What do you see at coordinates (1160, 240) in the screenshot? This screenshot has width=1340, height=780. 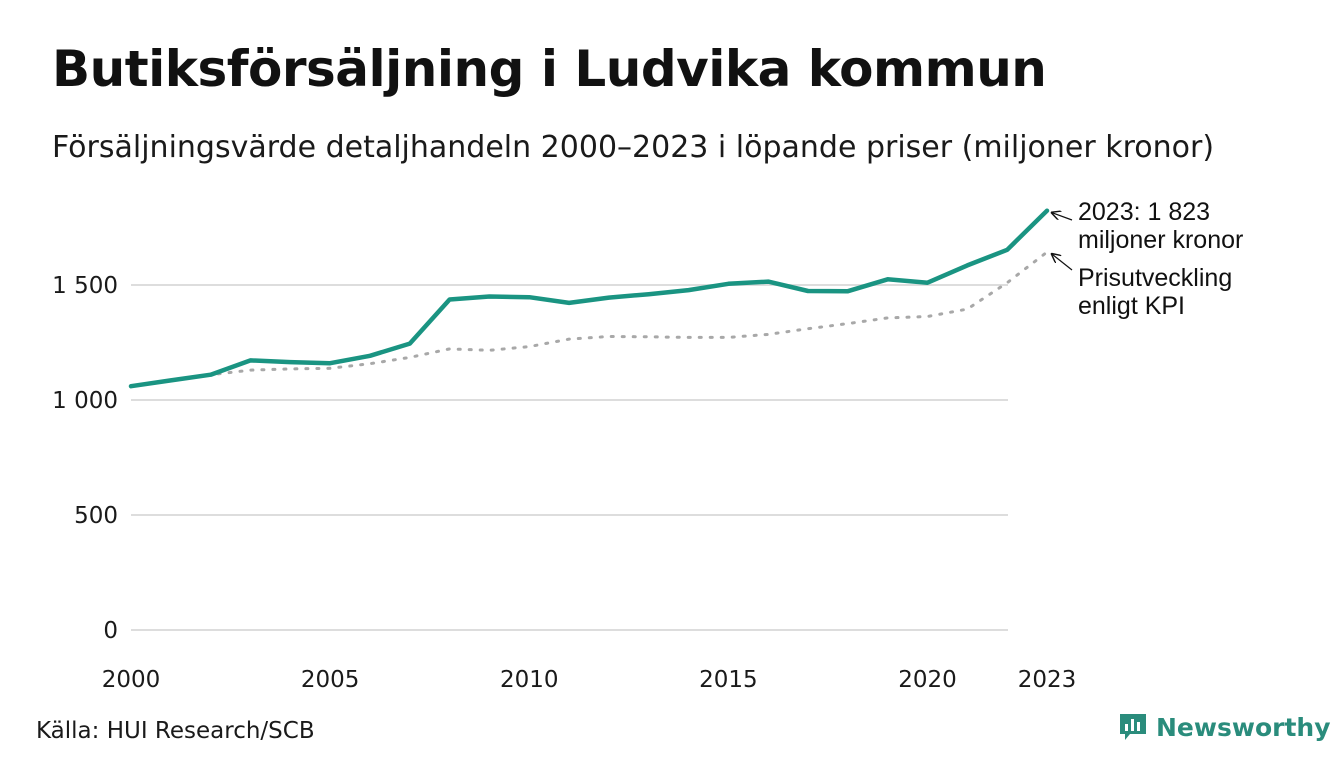 I see `annotation-label: miljoner kronor` at bounding box center [1160, 240].